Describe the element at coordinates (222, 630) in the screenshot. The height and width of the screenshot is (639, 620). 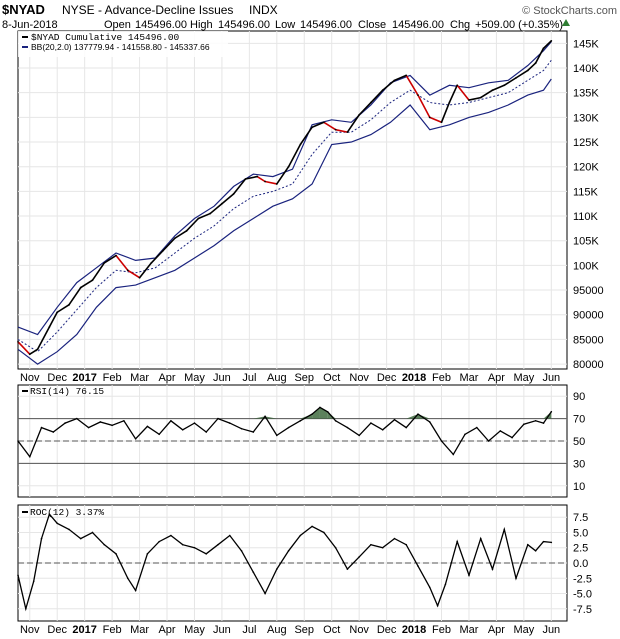
I see `x-tick-label: Jun` at that location.